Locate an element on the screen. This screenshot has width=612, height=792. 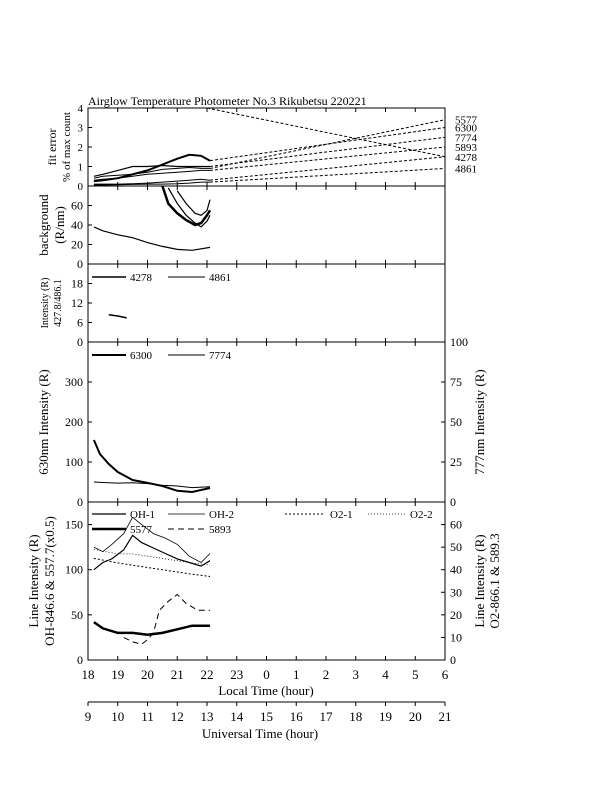
legend-label-OH-1: OH-1 is located at coordinates (142, 515).